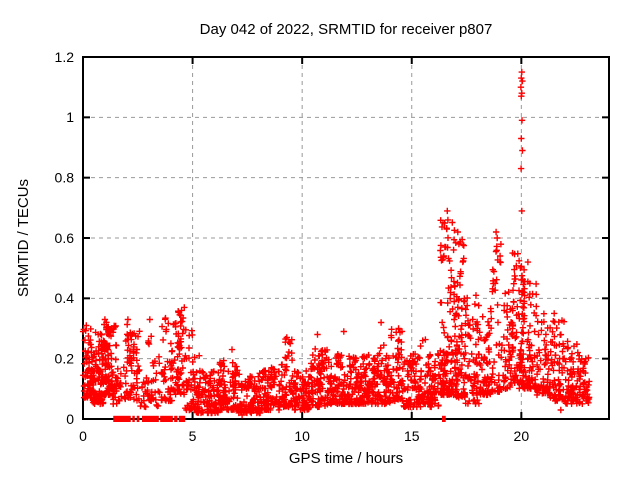 The width and height of the screenshot is (640, 480). I want to click on y-tick-label: 0, so click(70, 419).